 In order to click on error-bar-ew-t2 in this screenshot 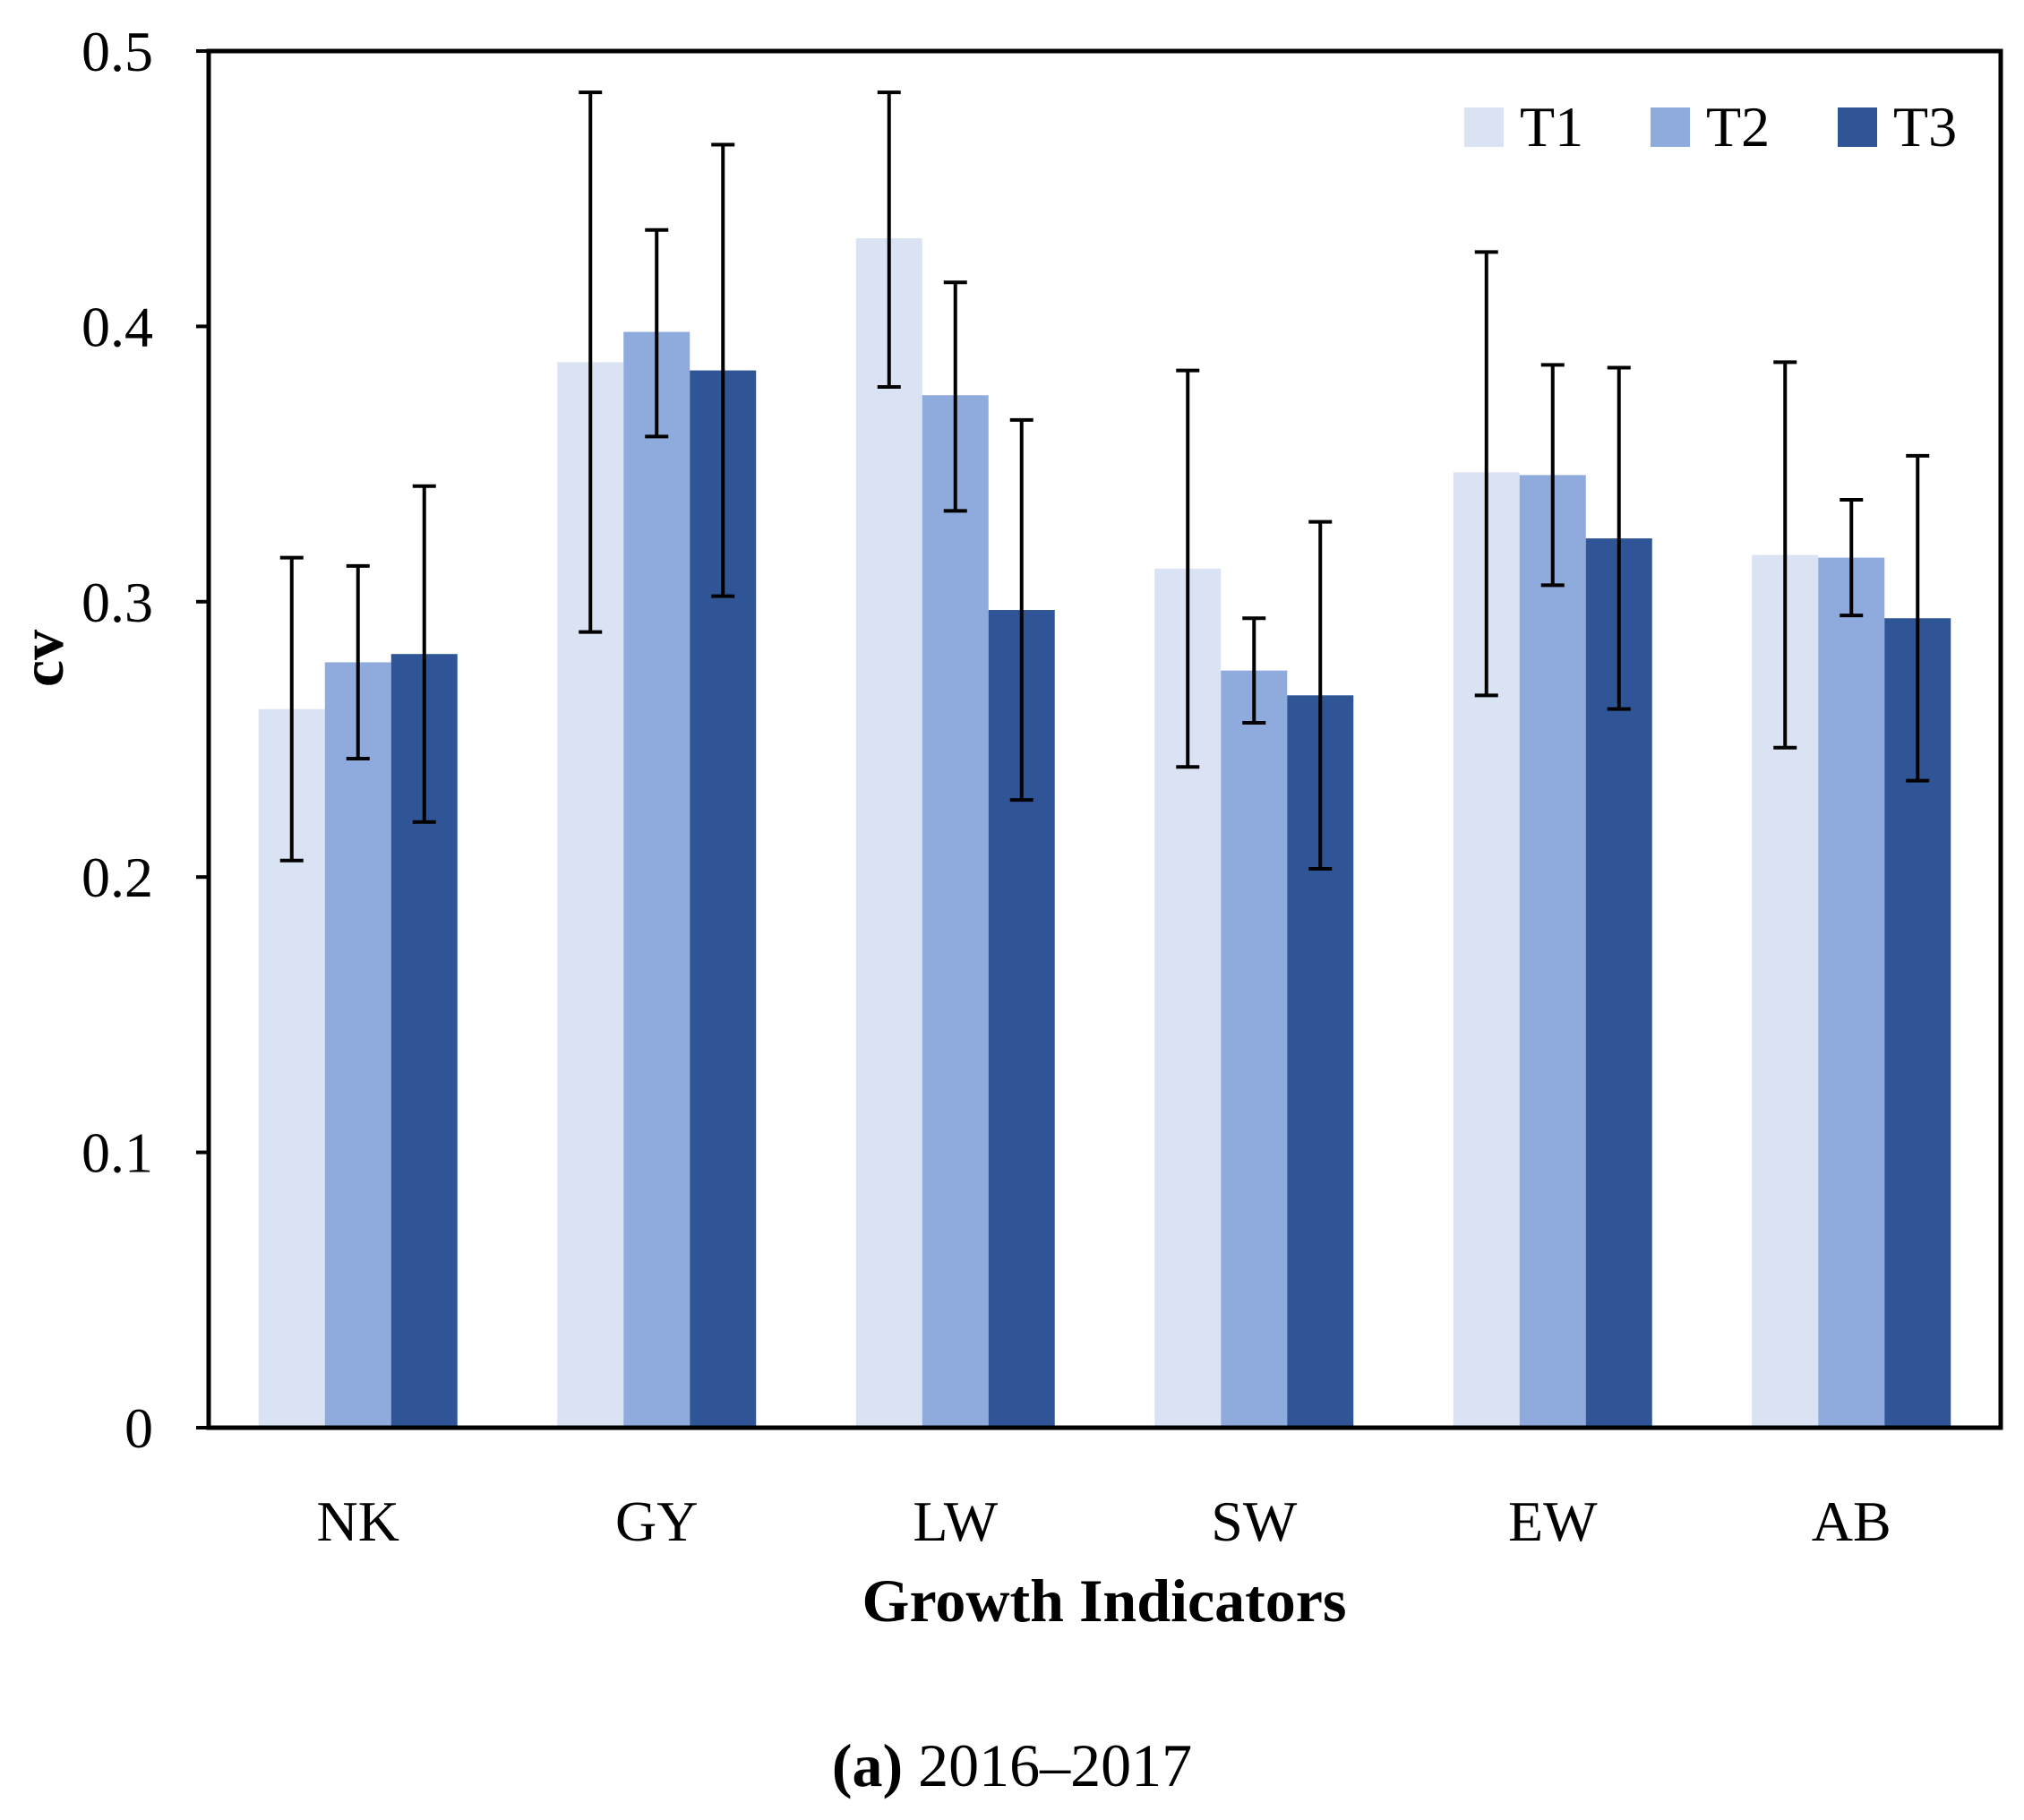, I will do `click(1552, 475)`.